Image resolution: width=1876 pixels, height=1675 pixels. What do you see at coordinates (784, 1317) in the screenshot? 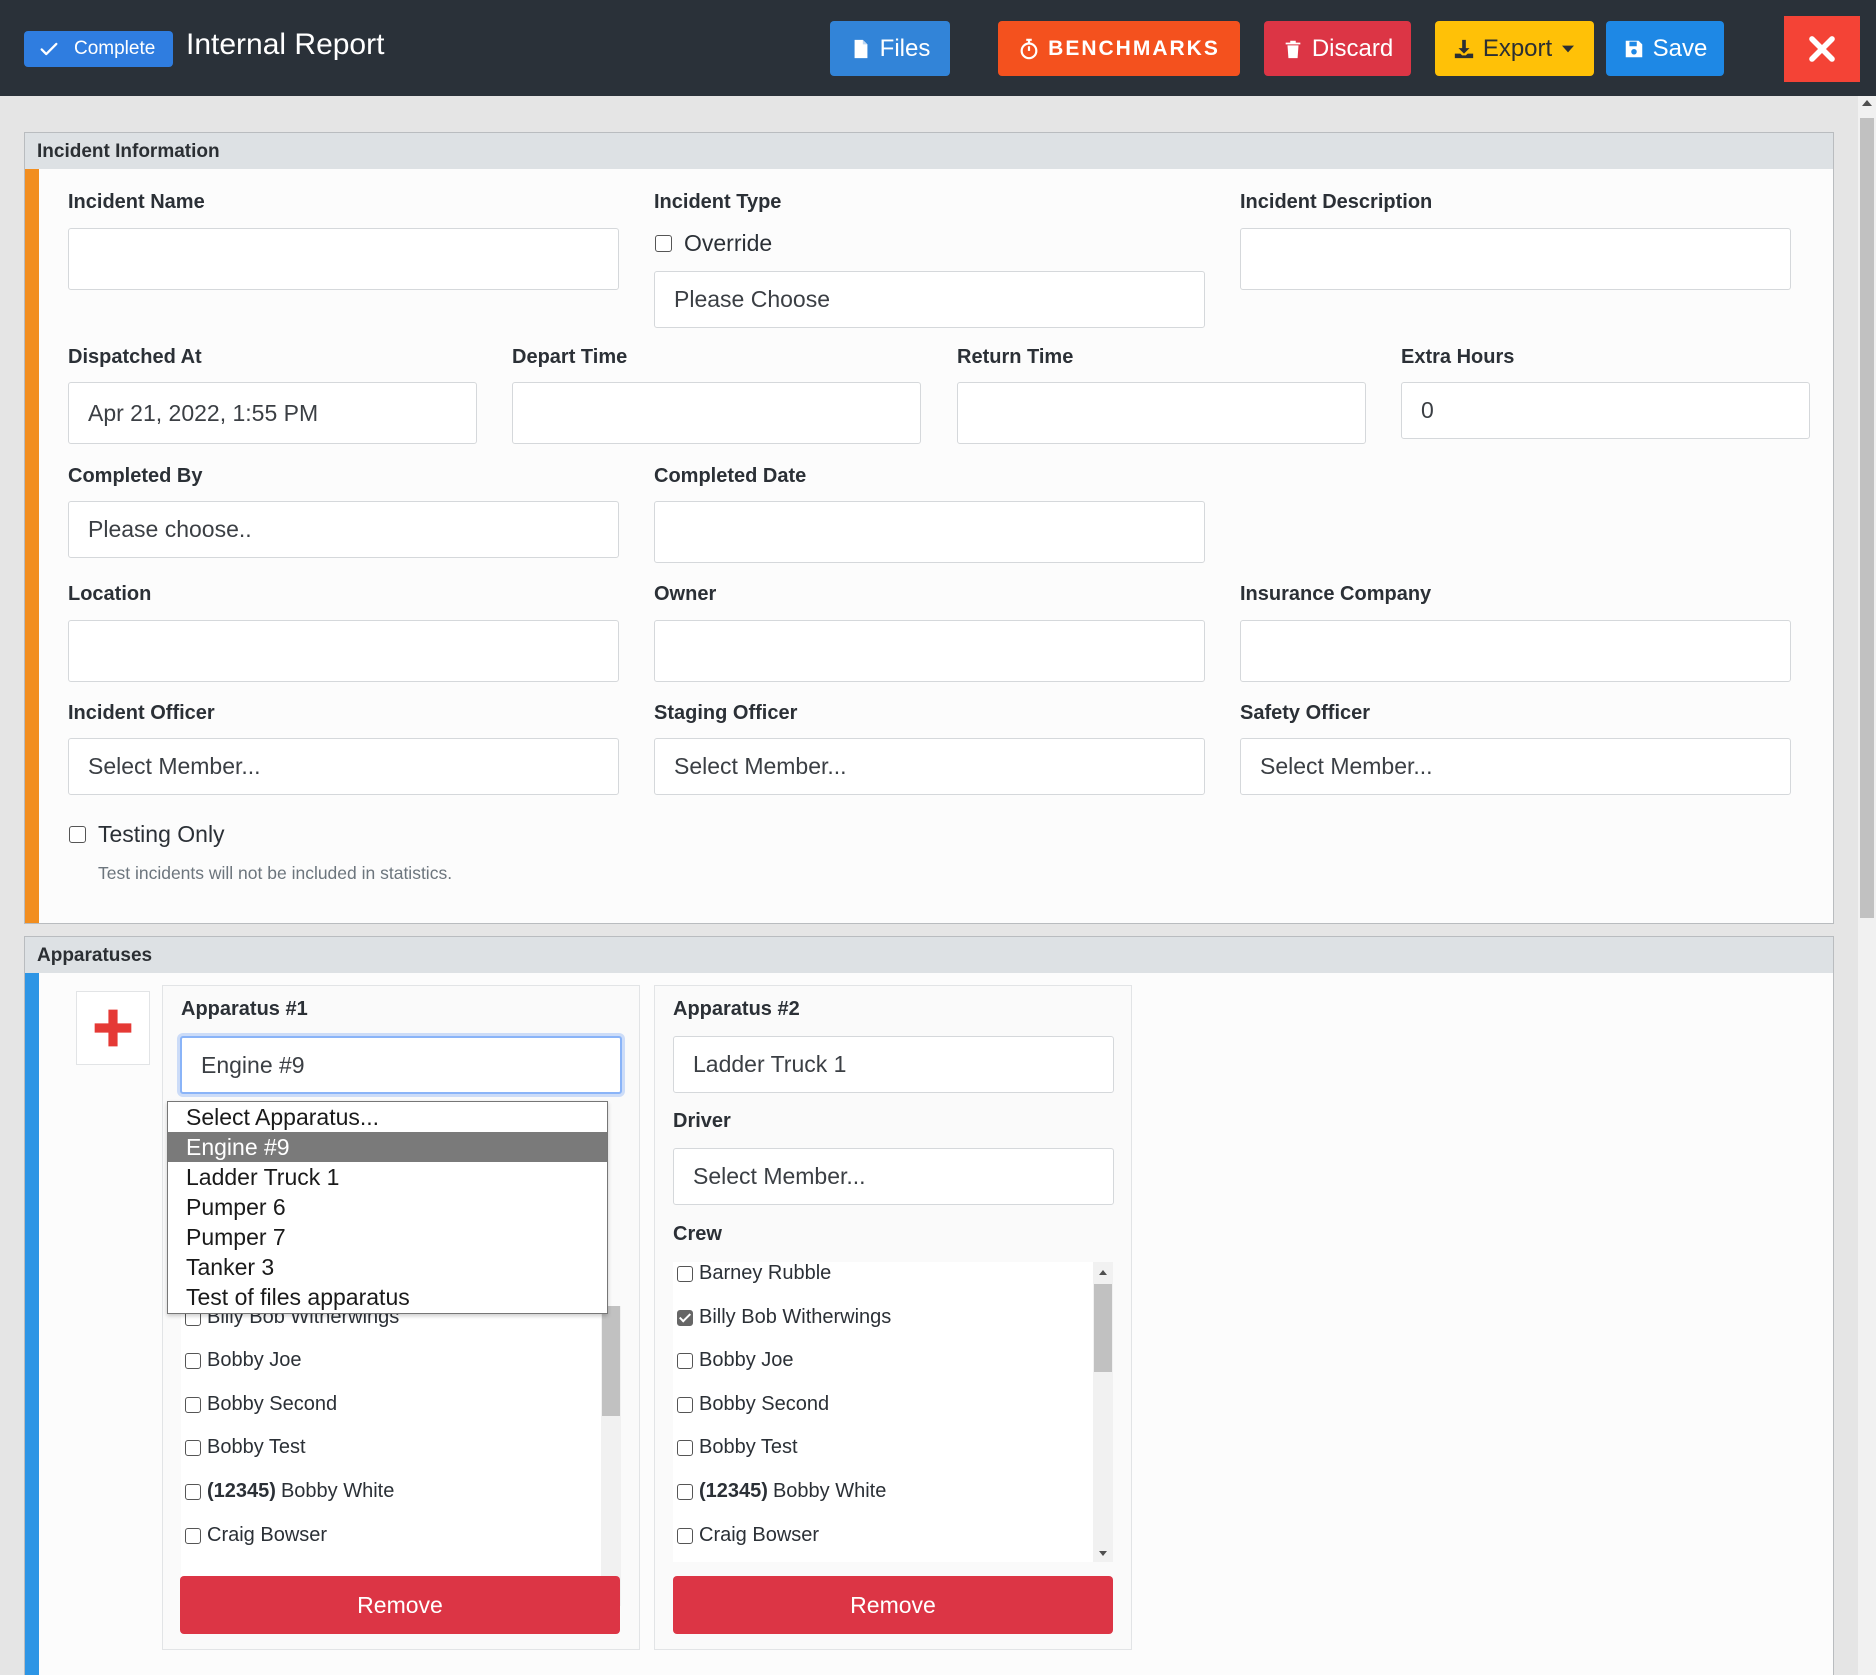
I see `crew-item: Billy Bob Witherwings` at bounding box center [784, 1317].